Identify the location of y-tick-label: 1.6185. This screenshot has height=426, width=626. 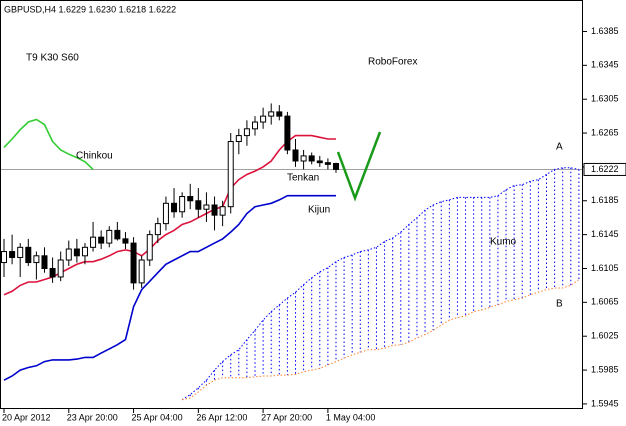
(605, 200).